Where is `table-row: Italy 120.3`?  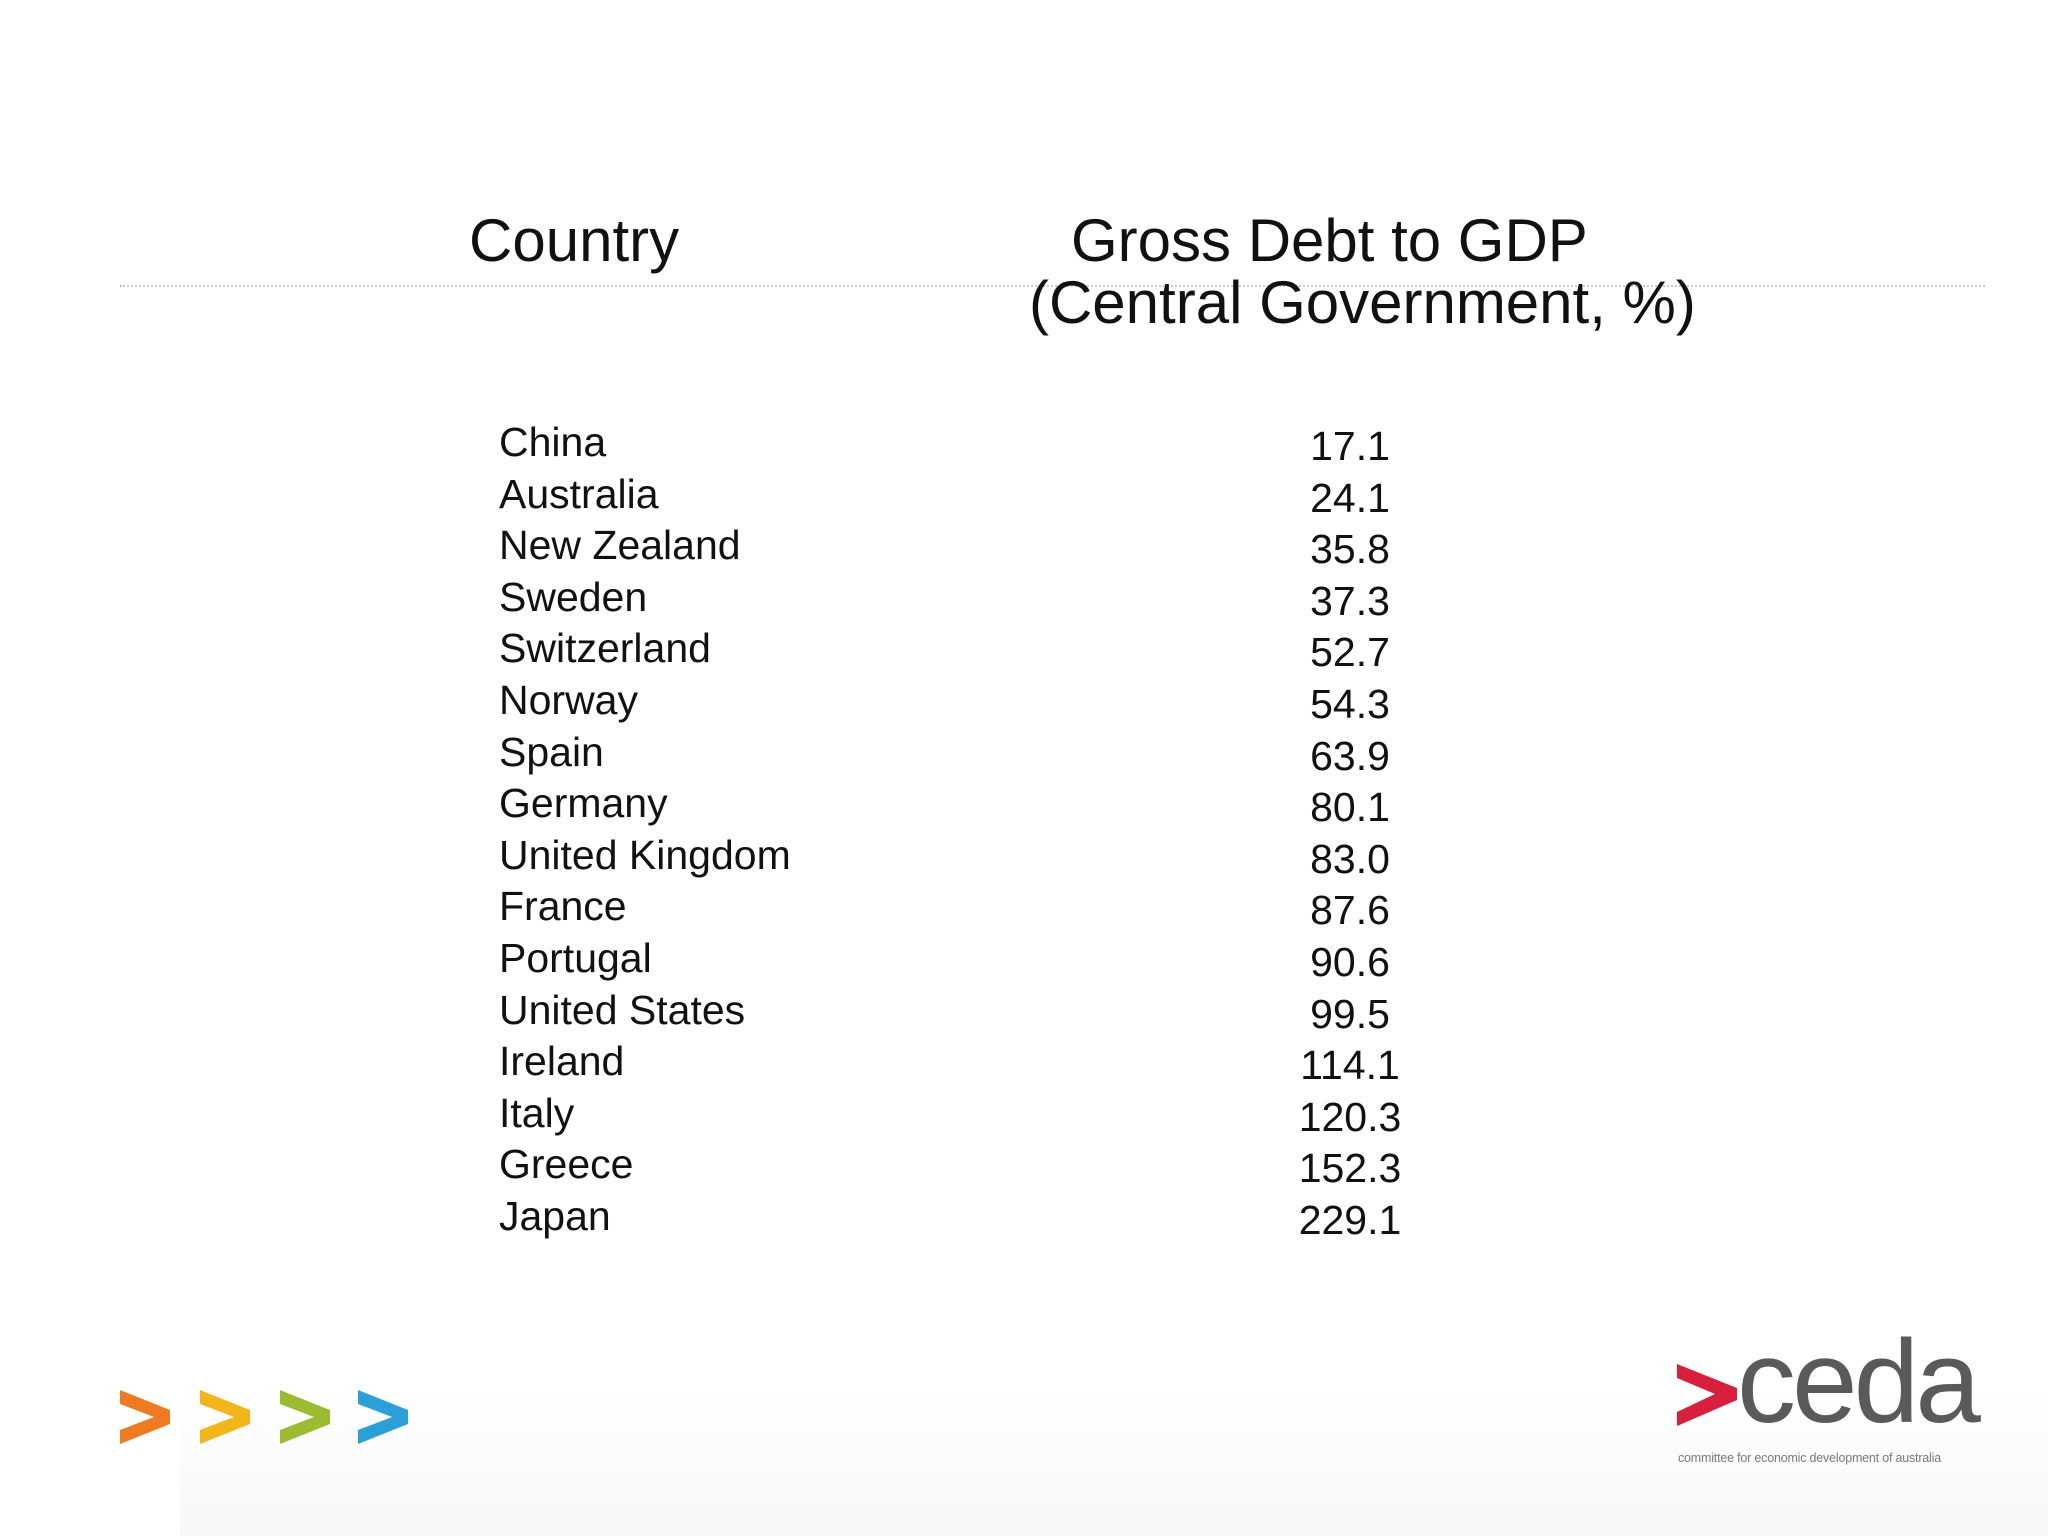 table-row: Italy 120.3 is located at coordinates (1024, 1114).